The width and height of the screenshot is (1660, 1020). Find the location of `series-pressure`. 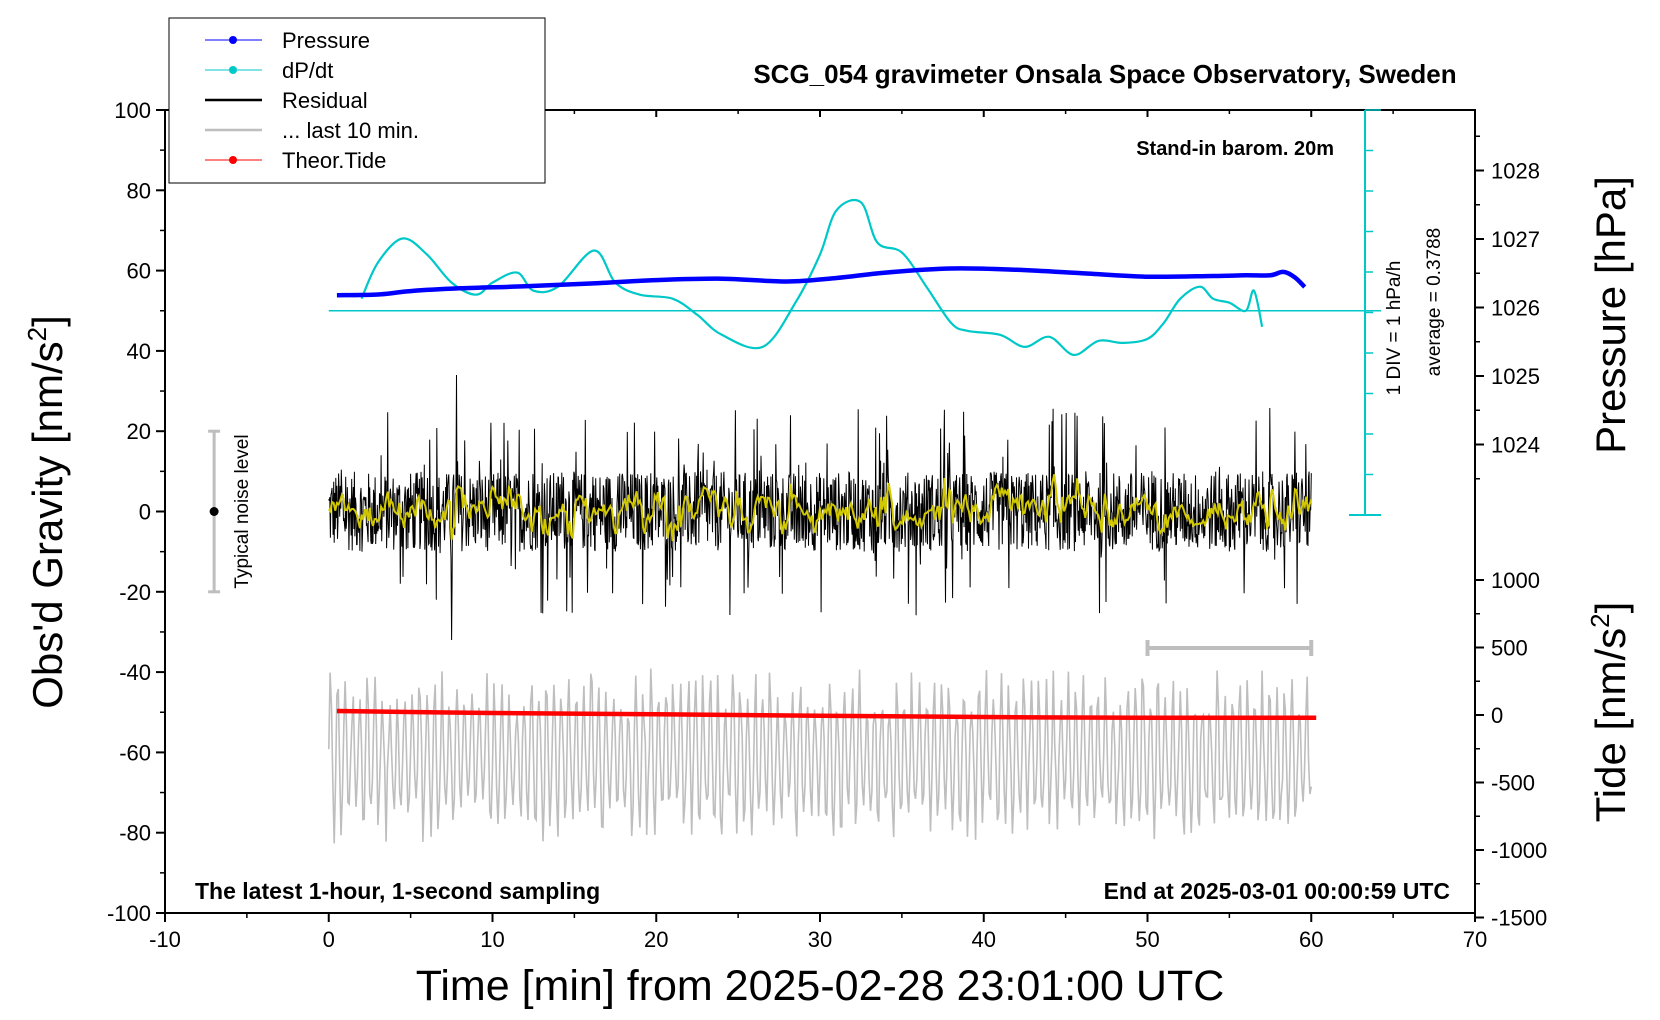

series-pressure is located at coordinates (821, 282).